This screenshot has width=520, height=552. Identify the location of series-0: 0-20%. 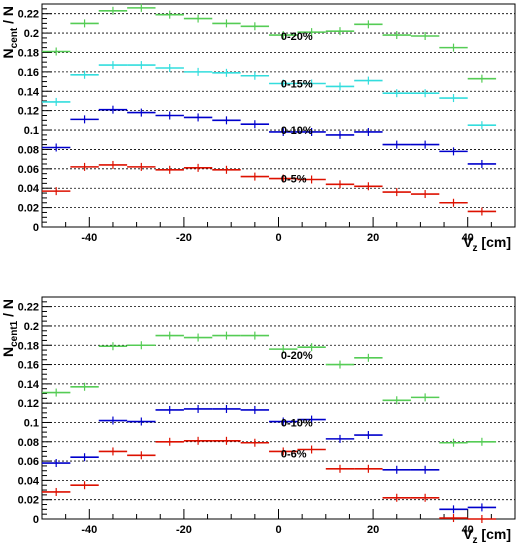
(269, 43).